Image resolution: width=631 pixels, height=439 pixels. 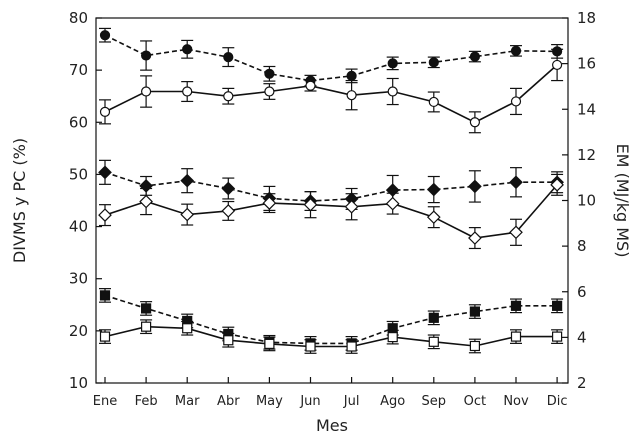 I want to click on left-y-tick-label: 40, so click(x=78, y=227).